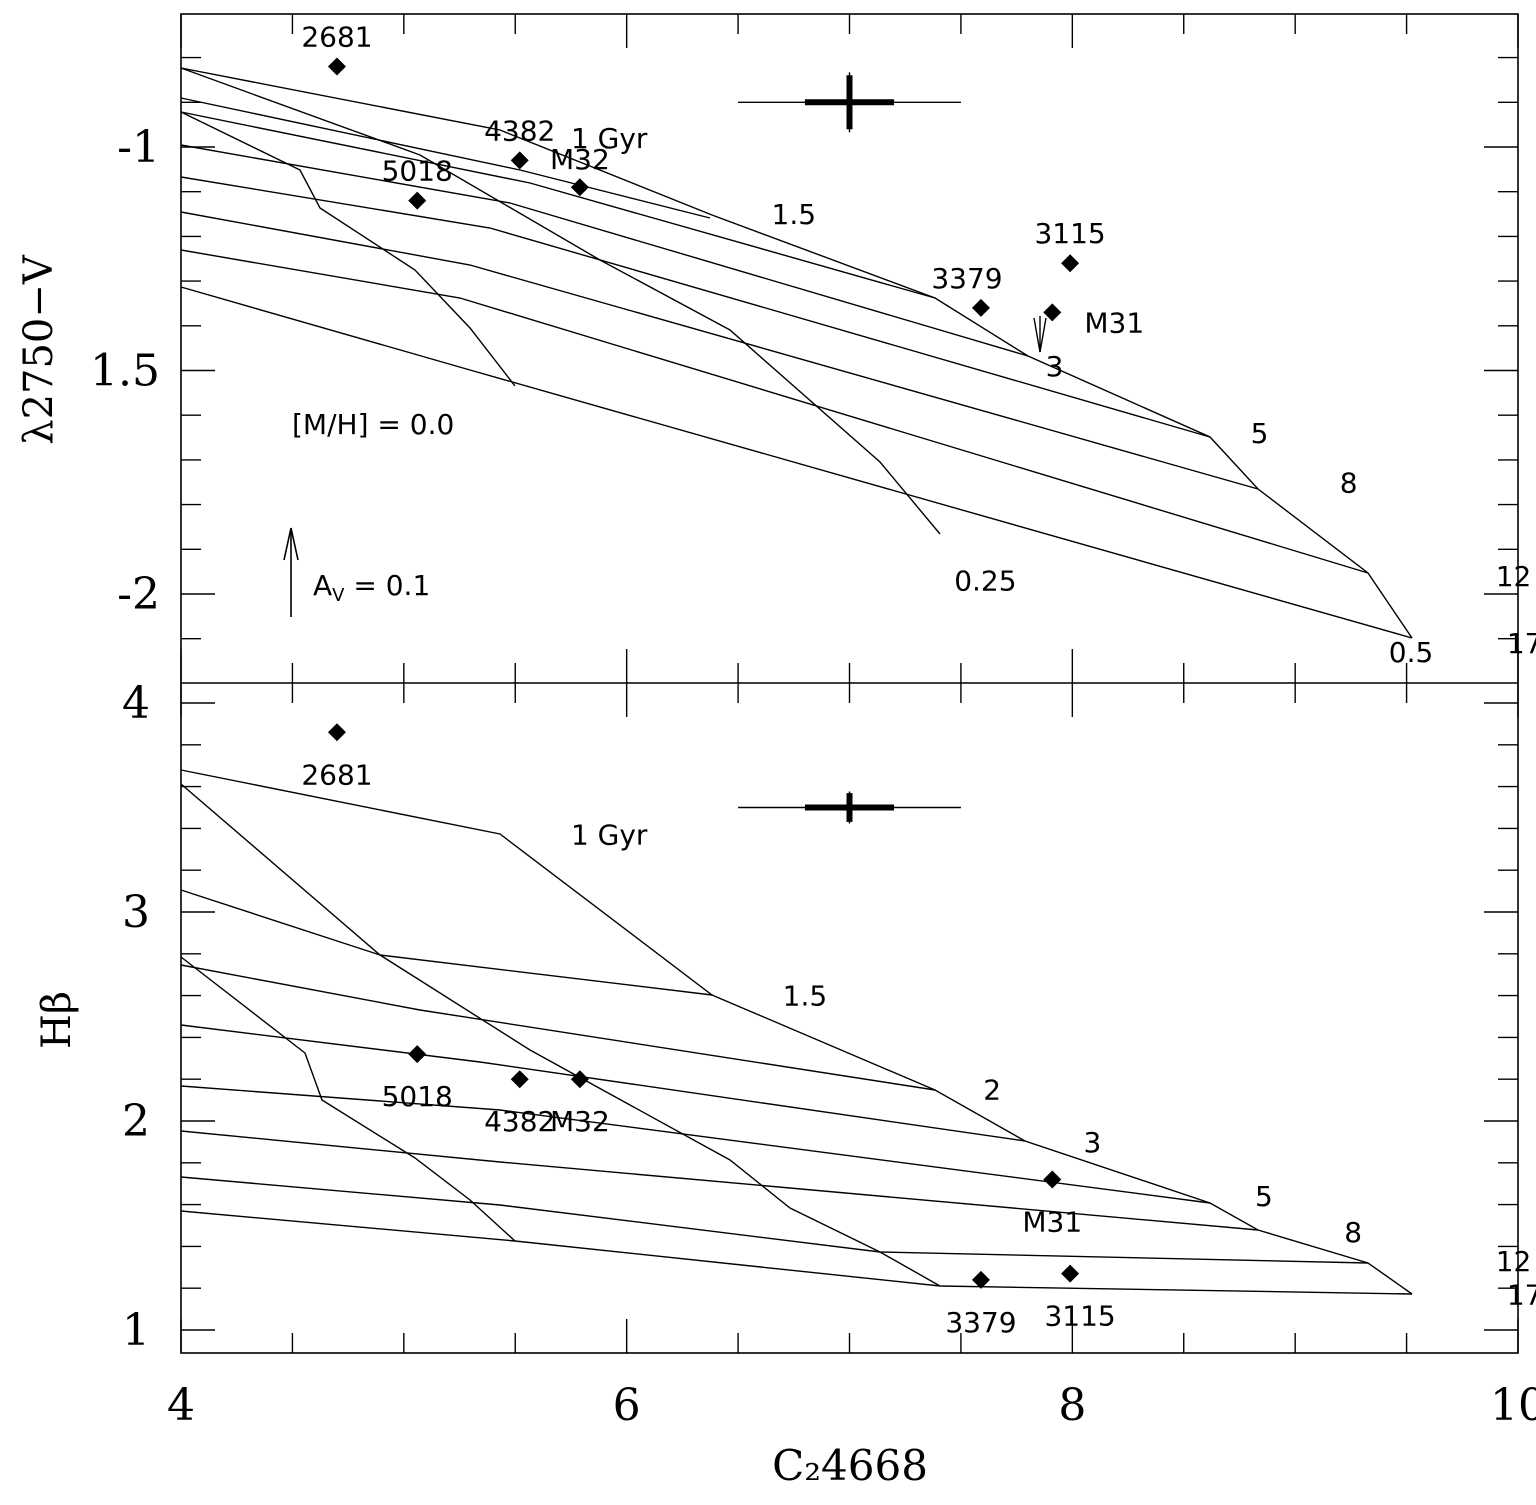 The height and width of the screenshot is (1505, 1536). I want to click on x-tick-label: 8, so click(1072, 1405).